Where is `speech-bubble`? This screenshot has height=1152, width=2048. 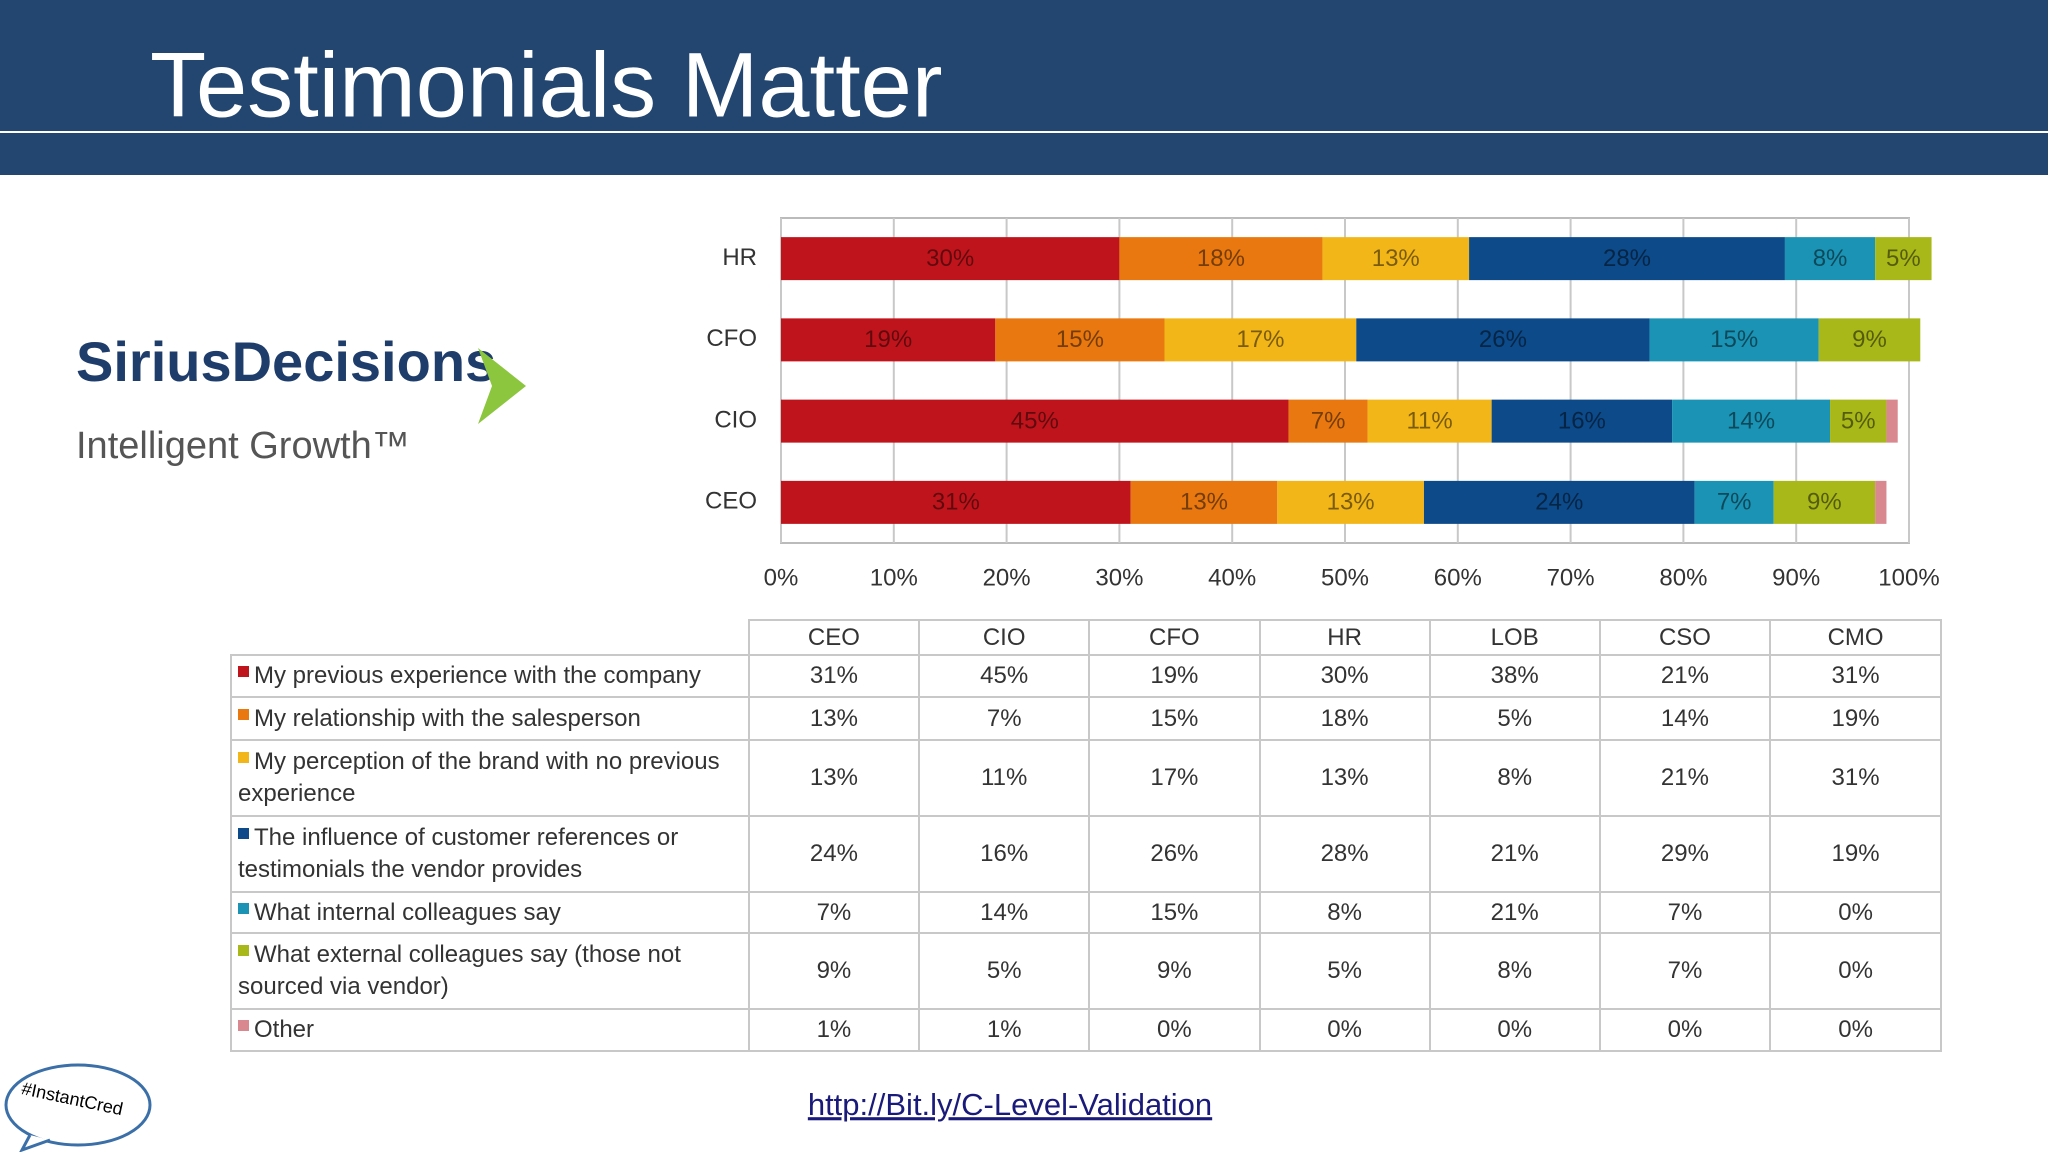 speech-bubble is located at coordinates (78, 1105).